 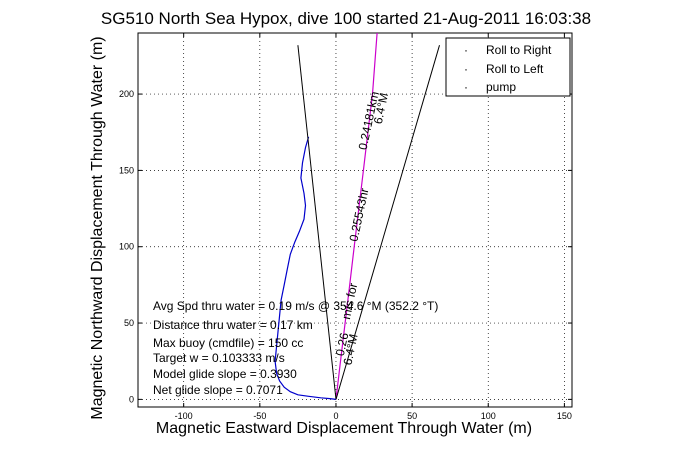 I want to click on annotation-heading-top: 6.4°M, so click(x=381, y=109).